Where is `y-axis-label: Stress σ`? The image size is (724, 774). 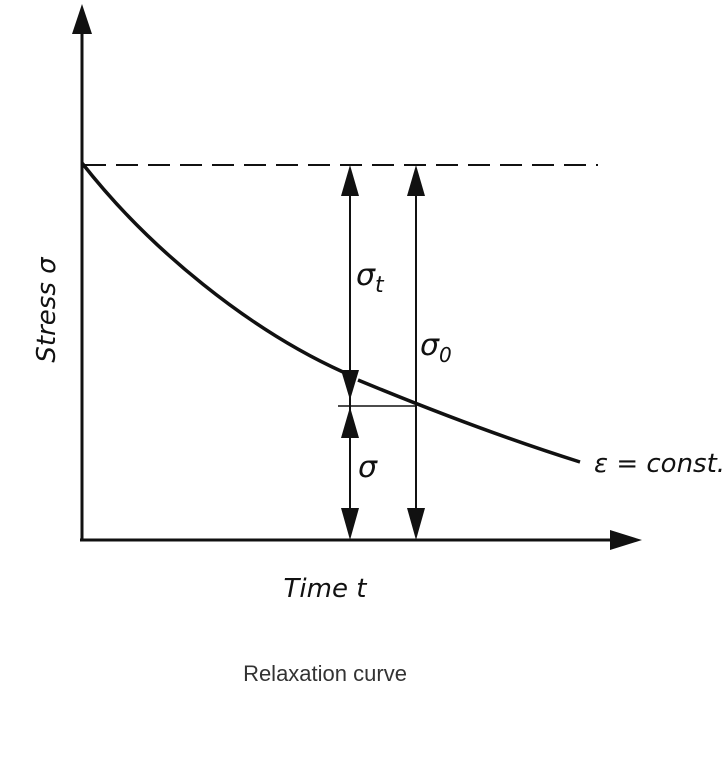
y-axis-label: Stress σ is located at coordinates (47, 309).